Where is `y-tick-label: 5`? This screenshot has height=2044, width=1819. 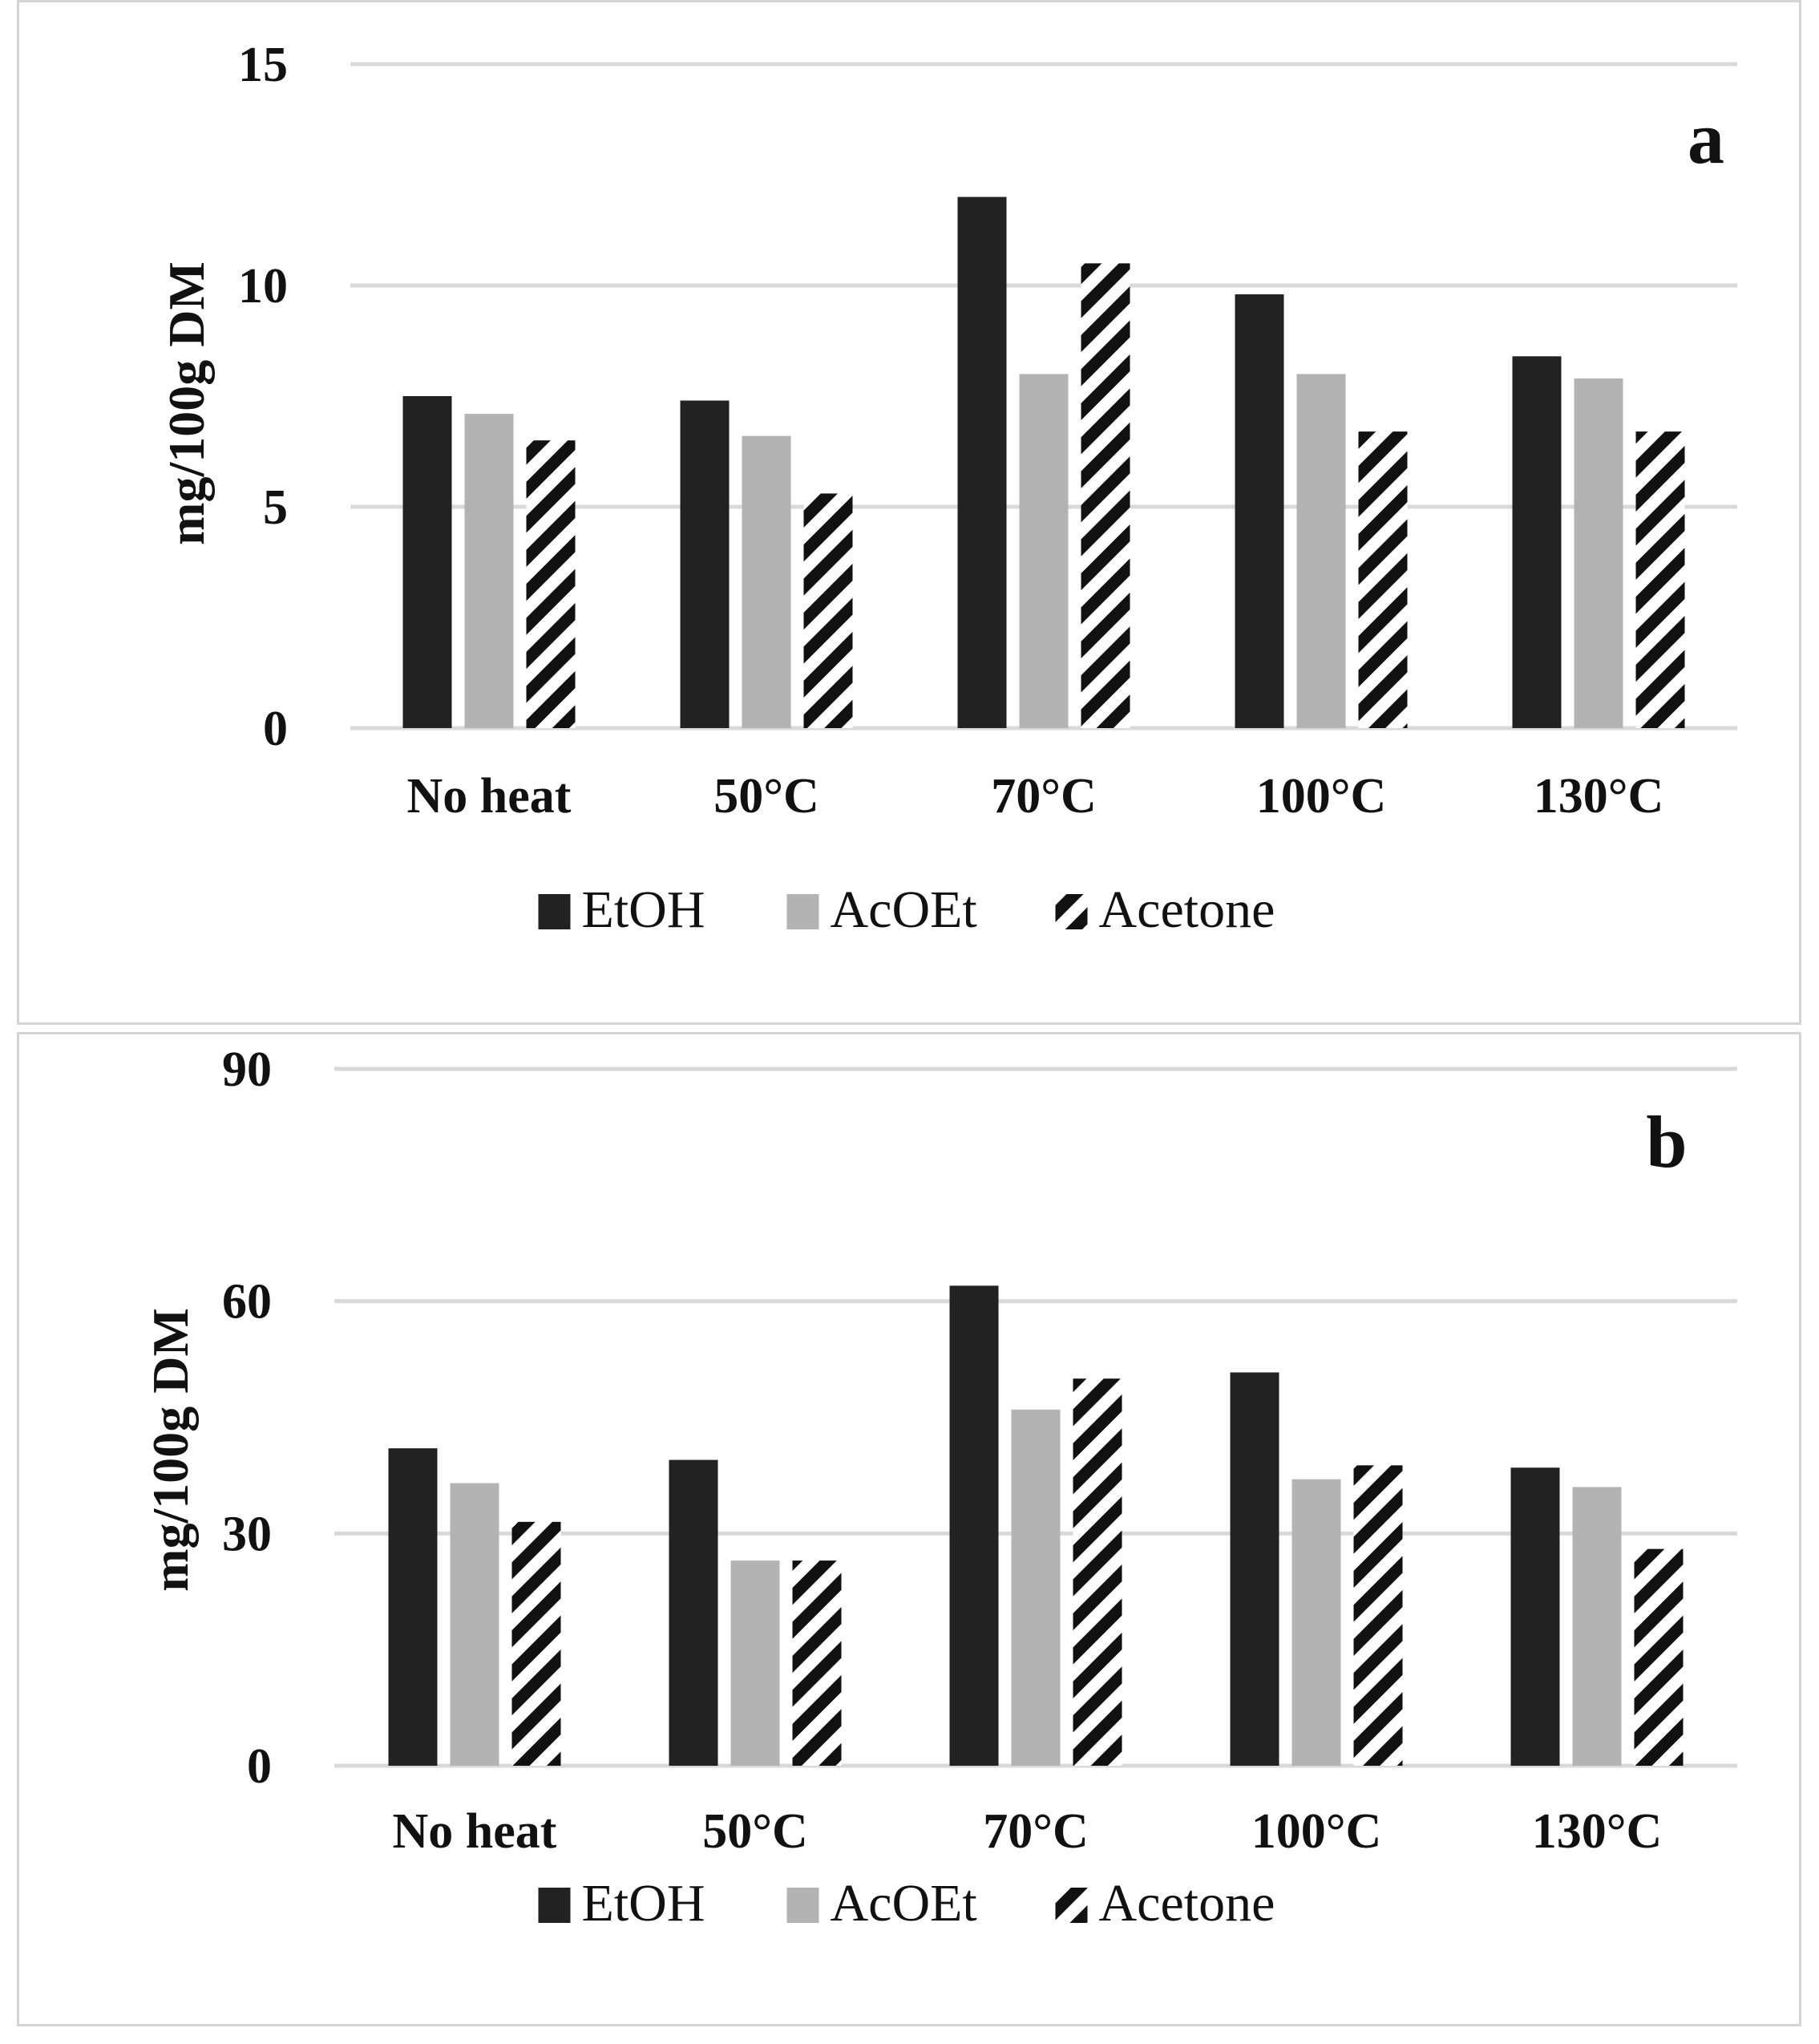 y-tick-label: 5 is located at coordinates (275, 508).